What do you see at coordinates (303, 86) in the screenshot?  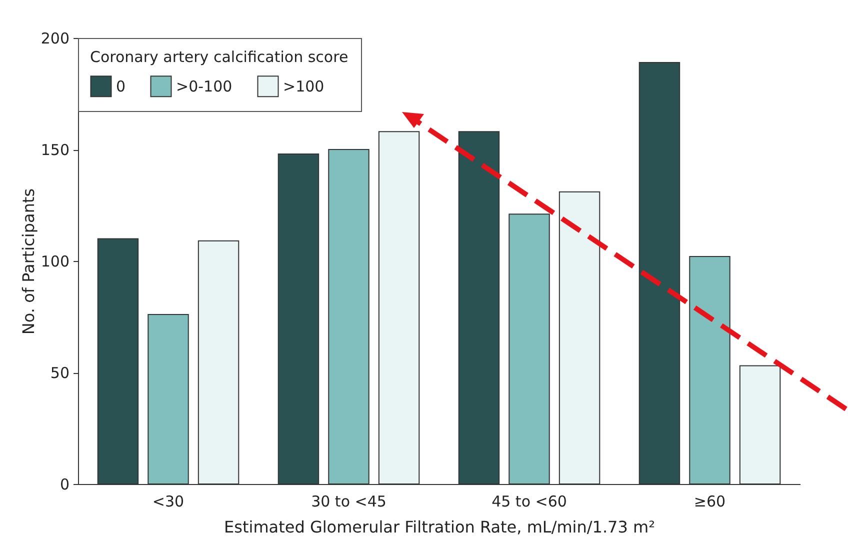 I see `legend-label: >100` at bounding box center [303, 86].